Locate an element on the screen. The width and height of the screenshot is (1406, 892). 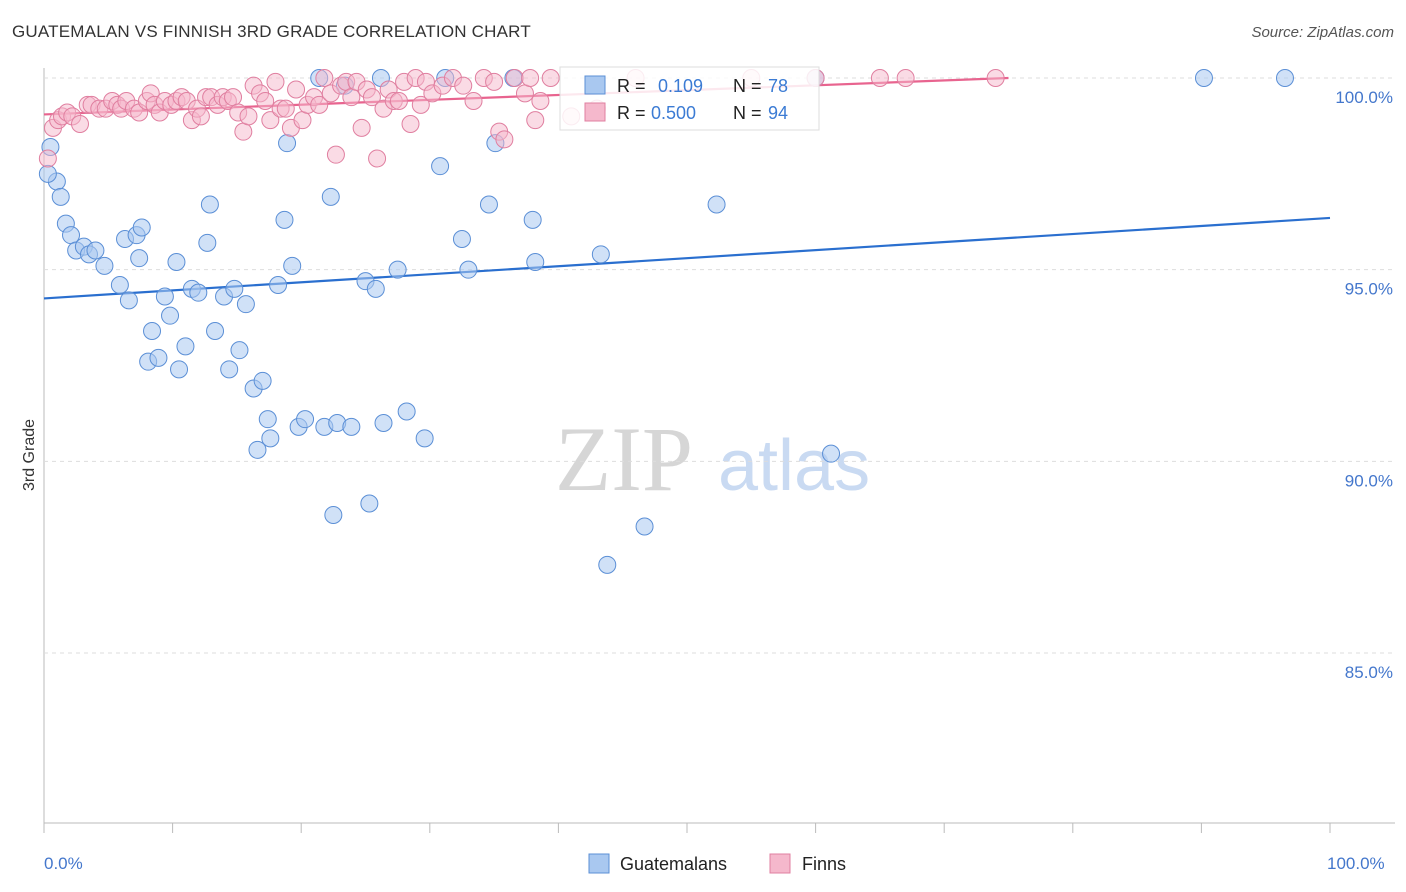
y-tick-label-95: 95.0% is located at coordinates (1369, 289).